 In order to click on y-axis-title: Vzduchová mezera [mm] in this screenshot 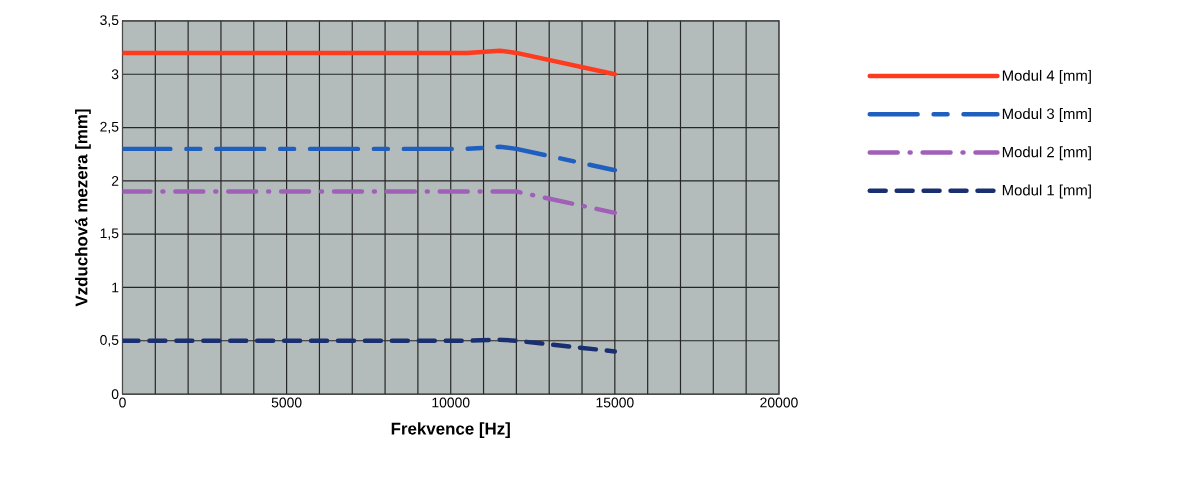, I will do `click(82, 208)`.